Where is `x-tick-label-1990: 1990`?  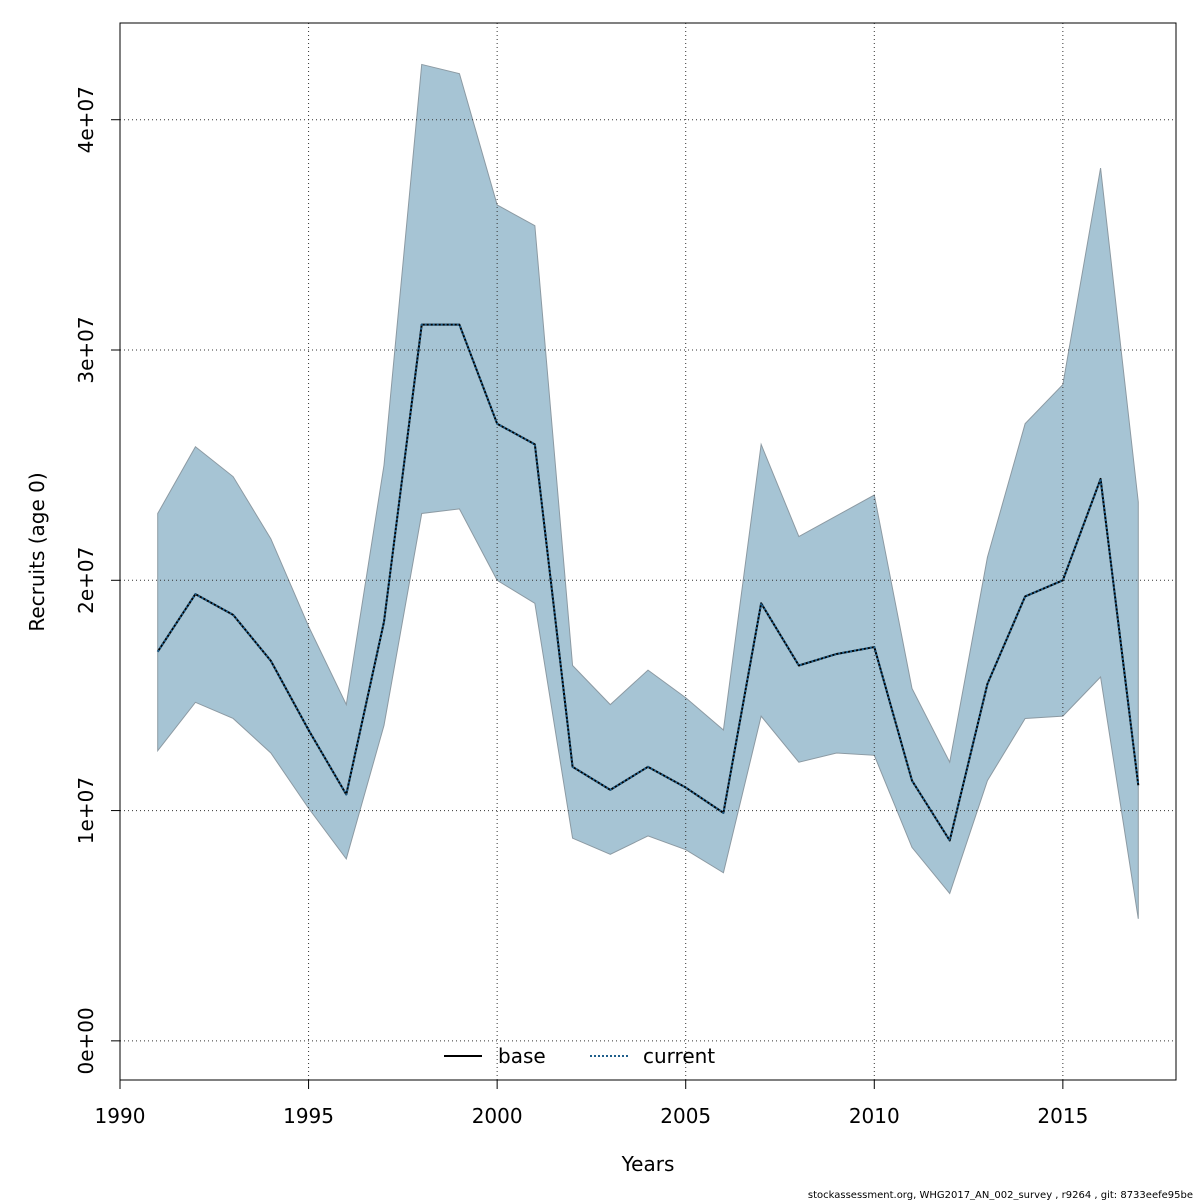 x-tick-label-1990: 1990 is located at coordinates (120, 1116).